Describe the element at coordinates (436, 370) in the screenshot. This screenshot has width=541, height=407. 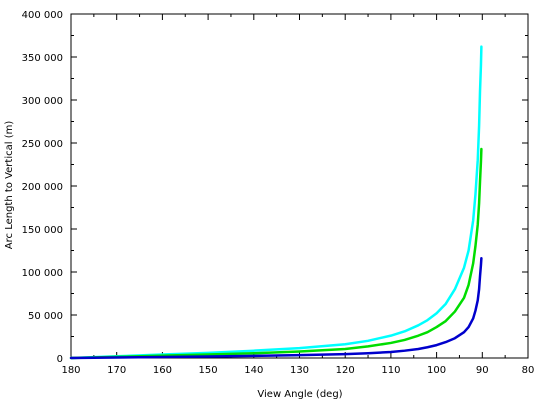
I see `x-tick-label: 100` at that location.